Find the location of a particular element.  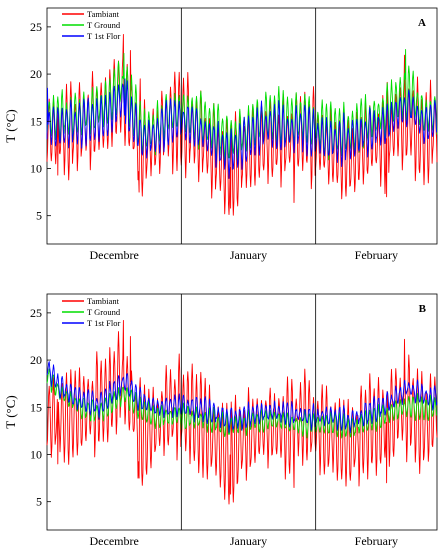

panel-b-letter: B is located at coordinates (423, 309).